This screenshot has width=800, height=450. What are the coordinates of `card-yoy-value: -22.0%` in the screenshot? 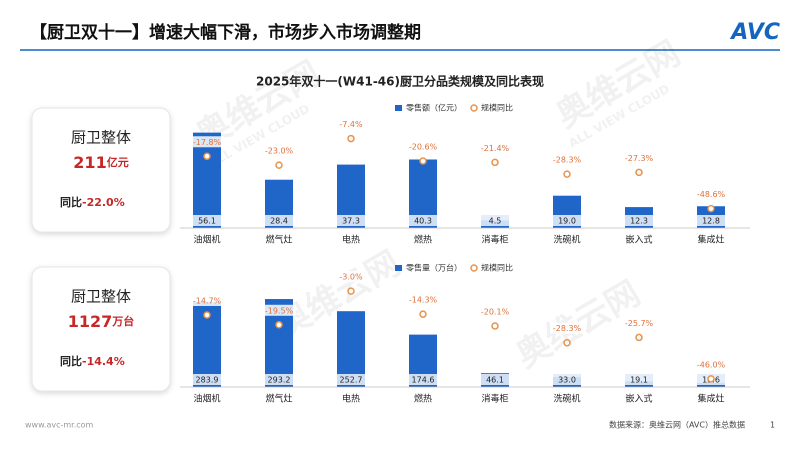 It's located at (103, 202).